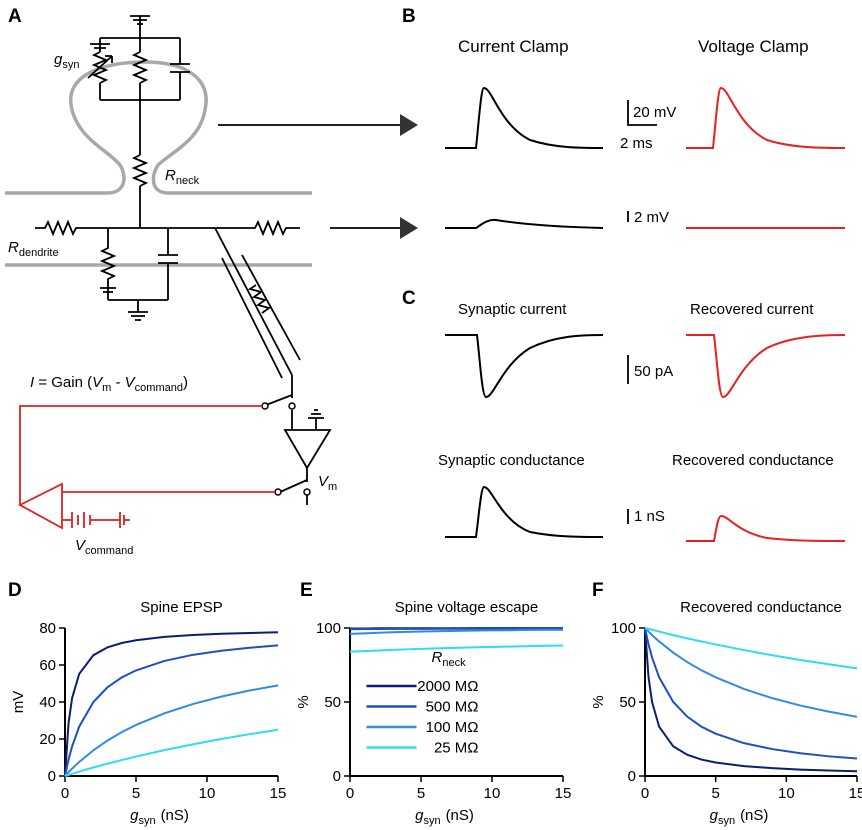 The image size is (862, 830). What do you see at coordinates (39, 253) in the screenshot?
I see `subscript: dendrite` at bounding box center [39, 253].